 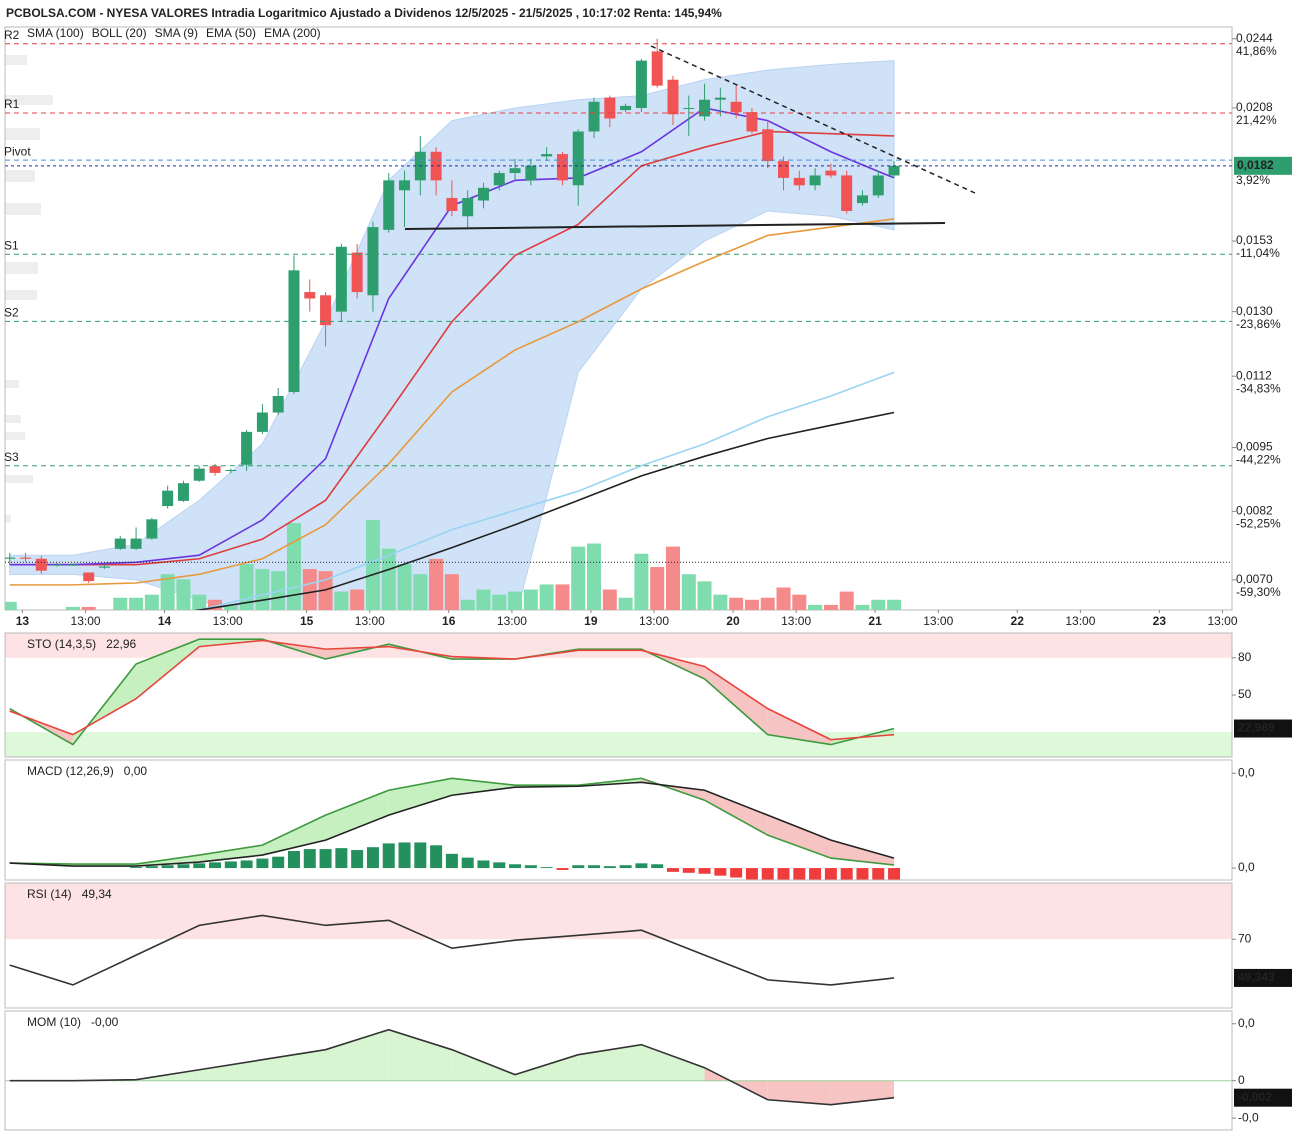 What do you see at coordinates (12, 104) in the screenshot?
I see `pivot-label: R1` at bounding box center [12, 104].